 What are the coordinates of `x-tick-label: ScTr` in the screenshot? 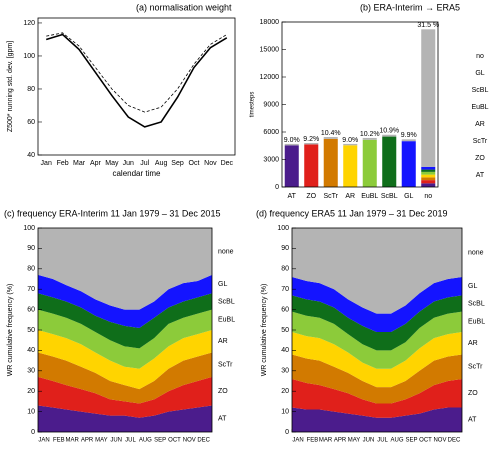 It's located at (330, 196).